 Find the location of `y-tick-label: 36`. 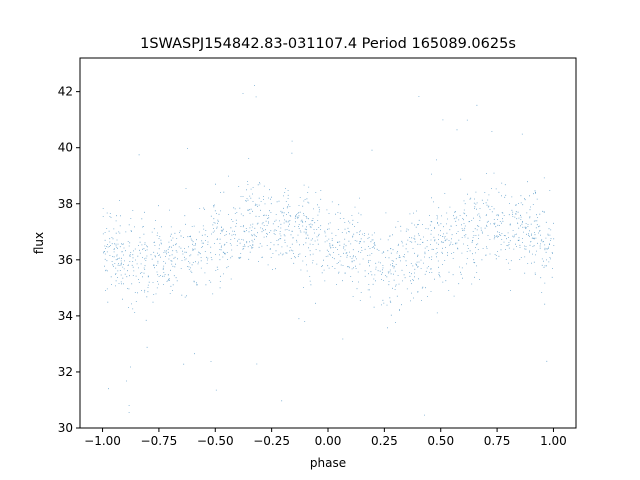

y-tick-label: 36 is located at coordinates (65, 260).